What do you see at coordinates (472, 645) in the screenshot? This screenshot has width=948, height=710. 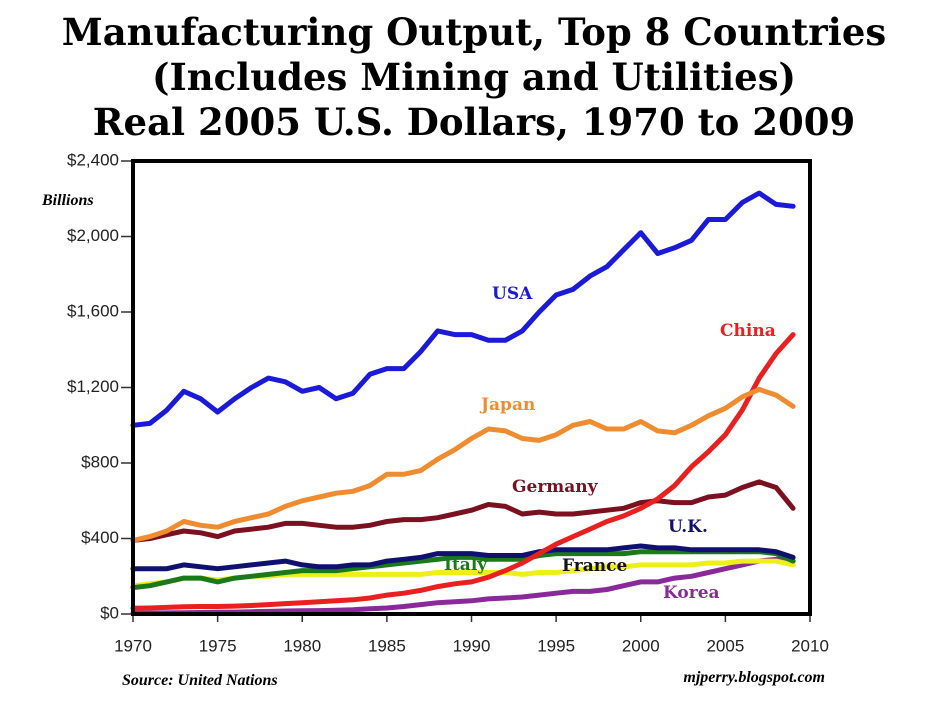 I see `x-tick-label: 1990` at bounding box center [472, 645].